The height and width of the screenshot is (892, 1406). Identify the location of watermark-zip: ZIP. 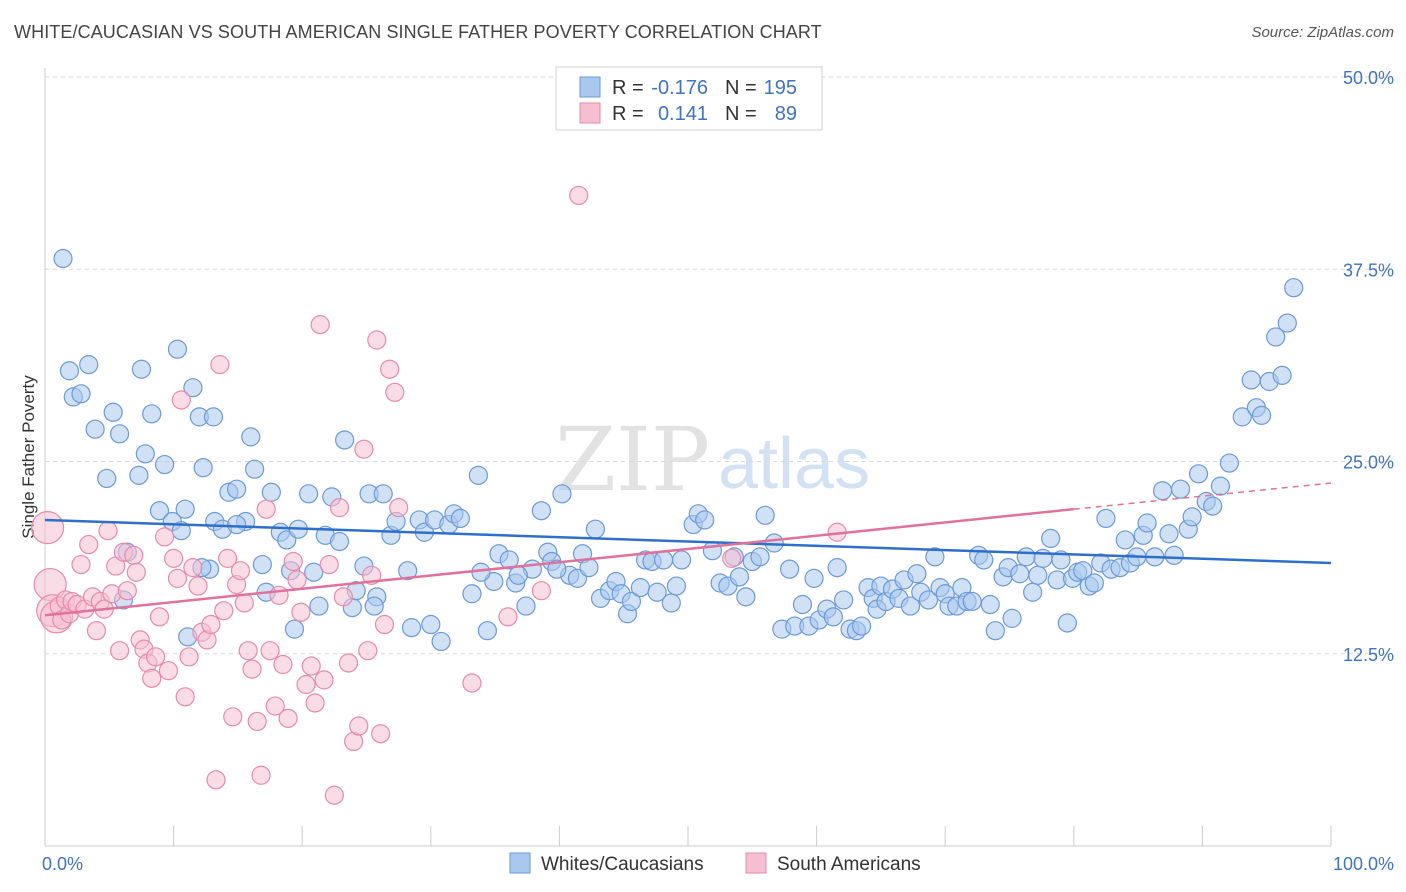
(632, 459).